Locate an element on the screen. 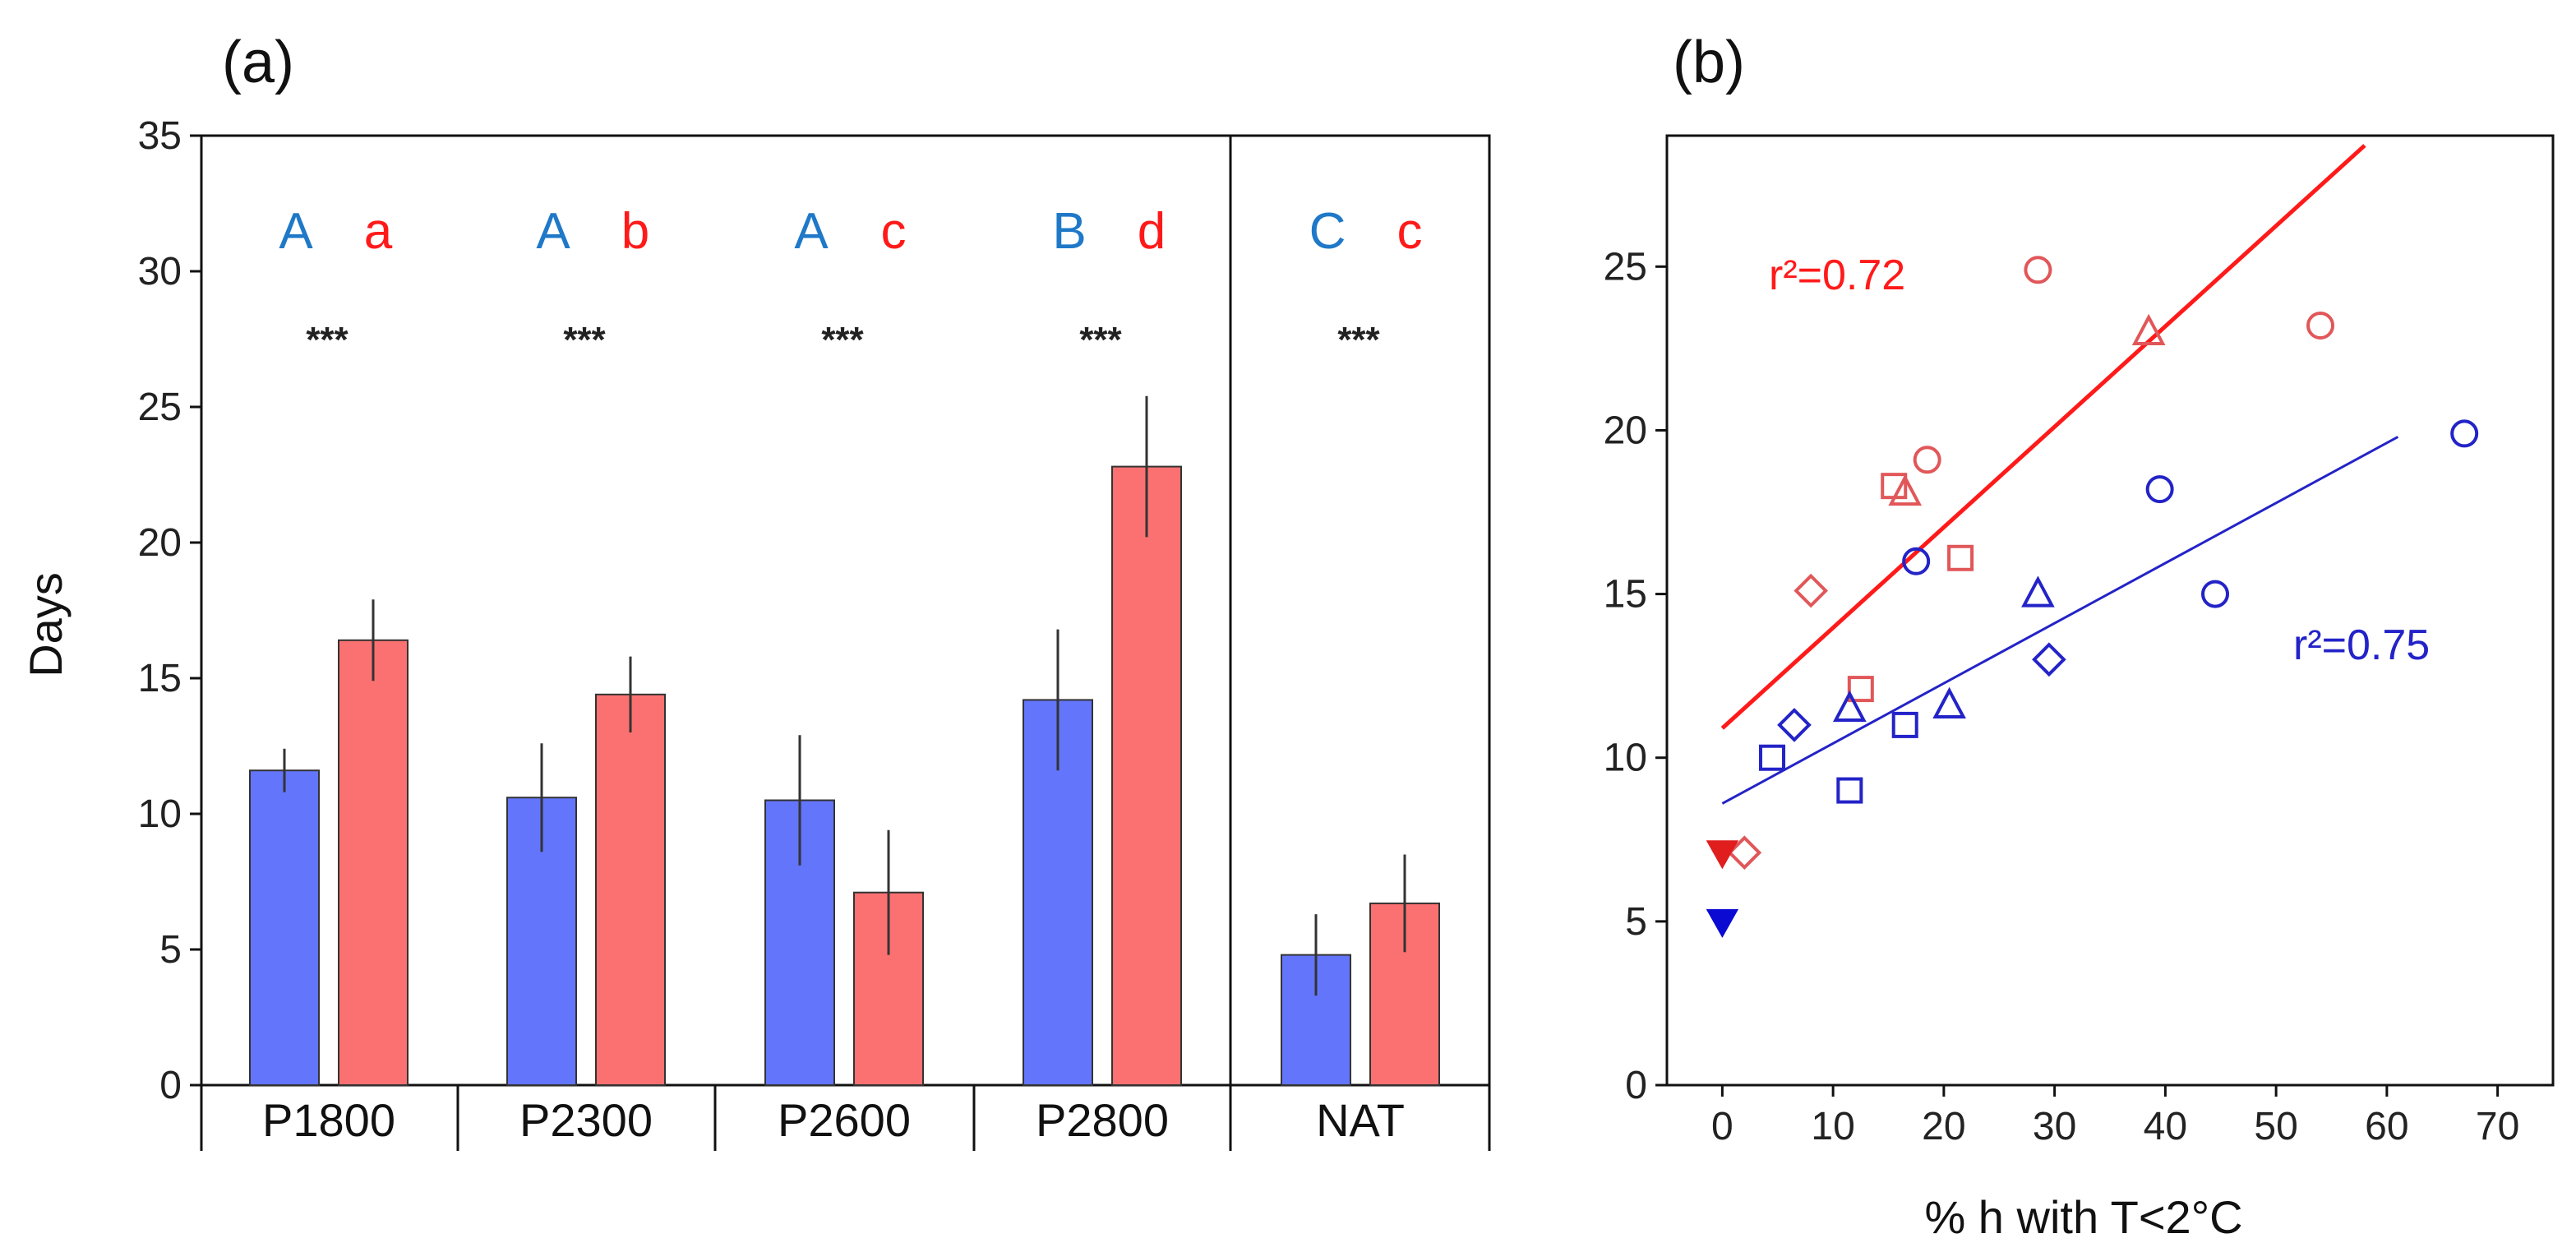  panel-a-label: (a) is located at coordinates (258, 62).